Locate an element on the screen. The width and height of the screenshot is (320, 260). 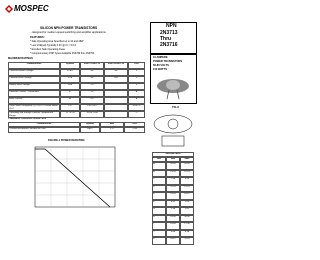
table-cell: IC is located at coordinates (70, 93).